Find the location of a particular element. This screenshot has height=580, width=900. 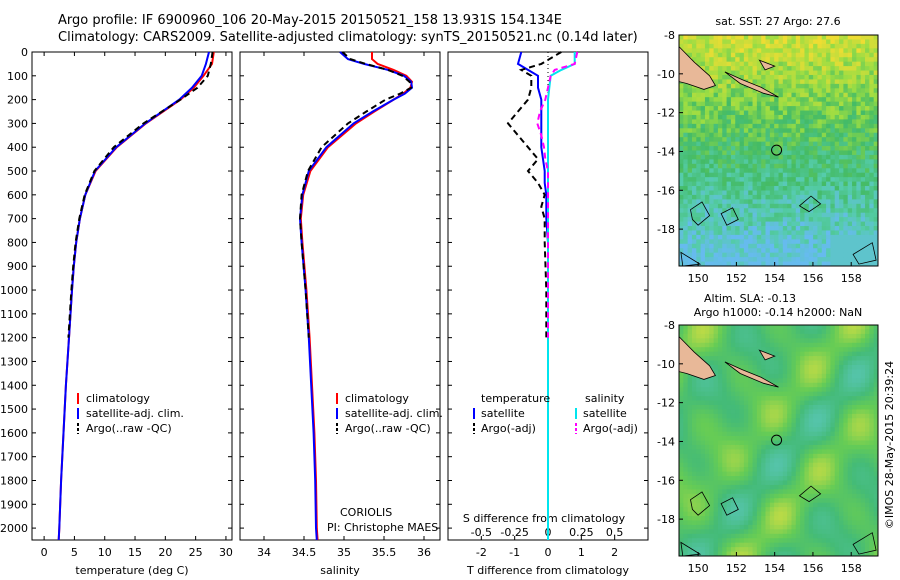

depth-tick-label: 1900 is located at coordinates (14, 504).